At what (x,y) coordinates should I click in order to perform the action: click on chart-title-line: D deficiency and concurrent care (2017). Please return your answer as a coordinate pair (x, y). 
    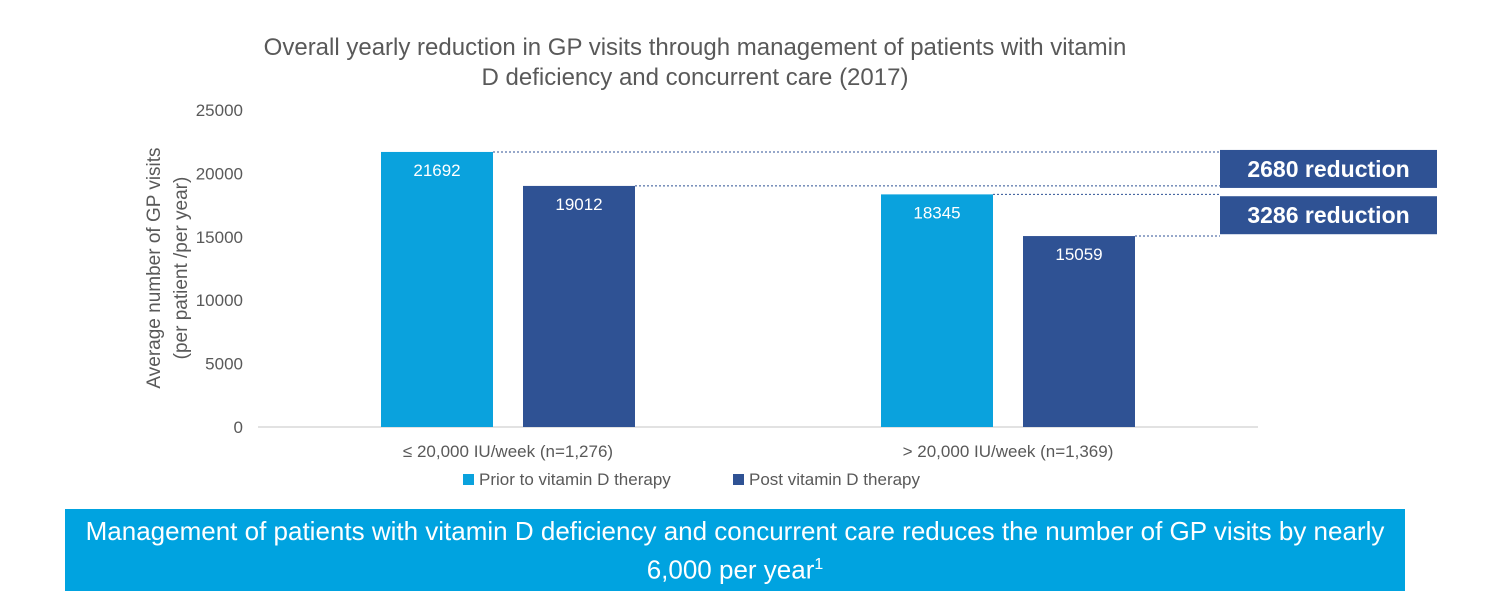
    Looking at the image, I should click on (695, 77).